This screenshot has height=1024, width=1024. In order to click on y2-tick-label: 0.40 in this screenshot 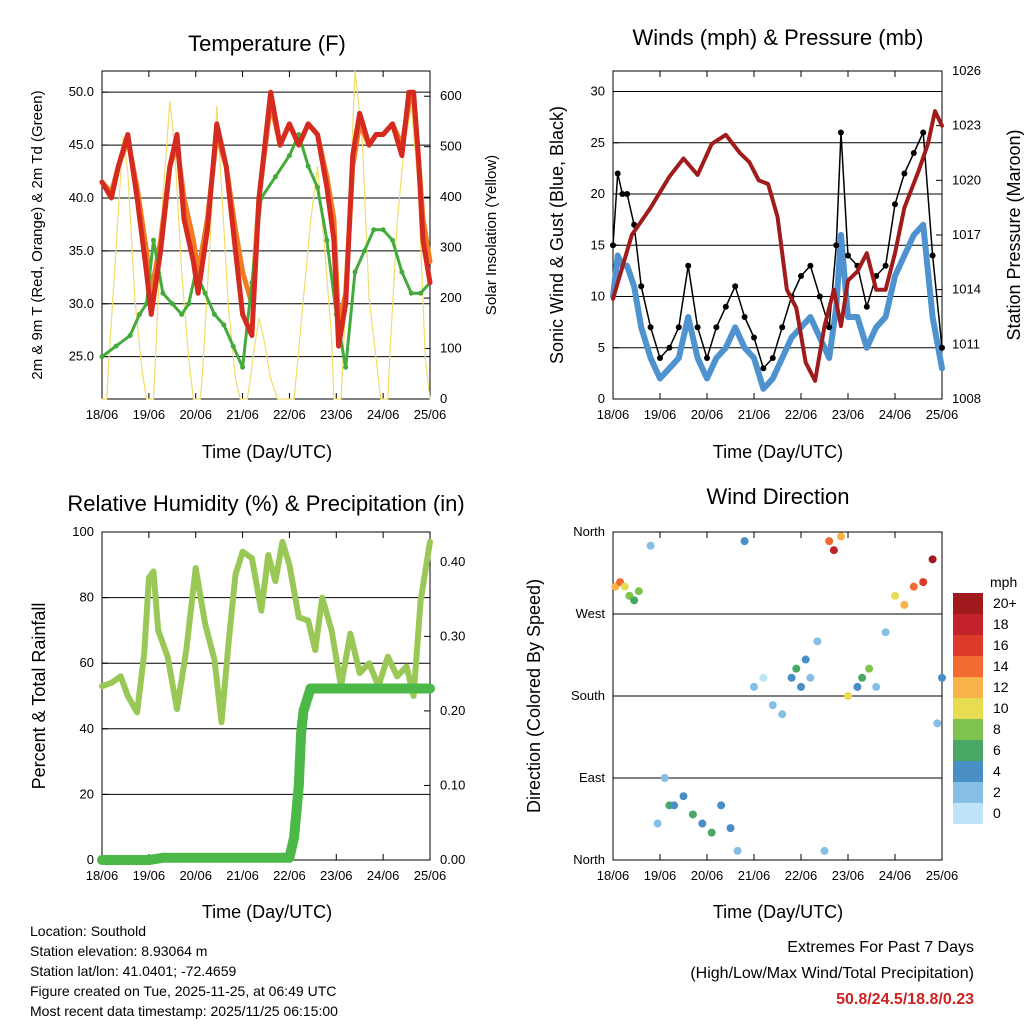, I will do `click(452, 561)`.